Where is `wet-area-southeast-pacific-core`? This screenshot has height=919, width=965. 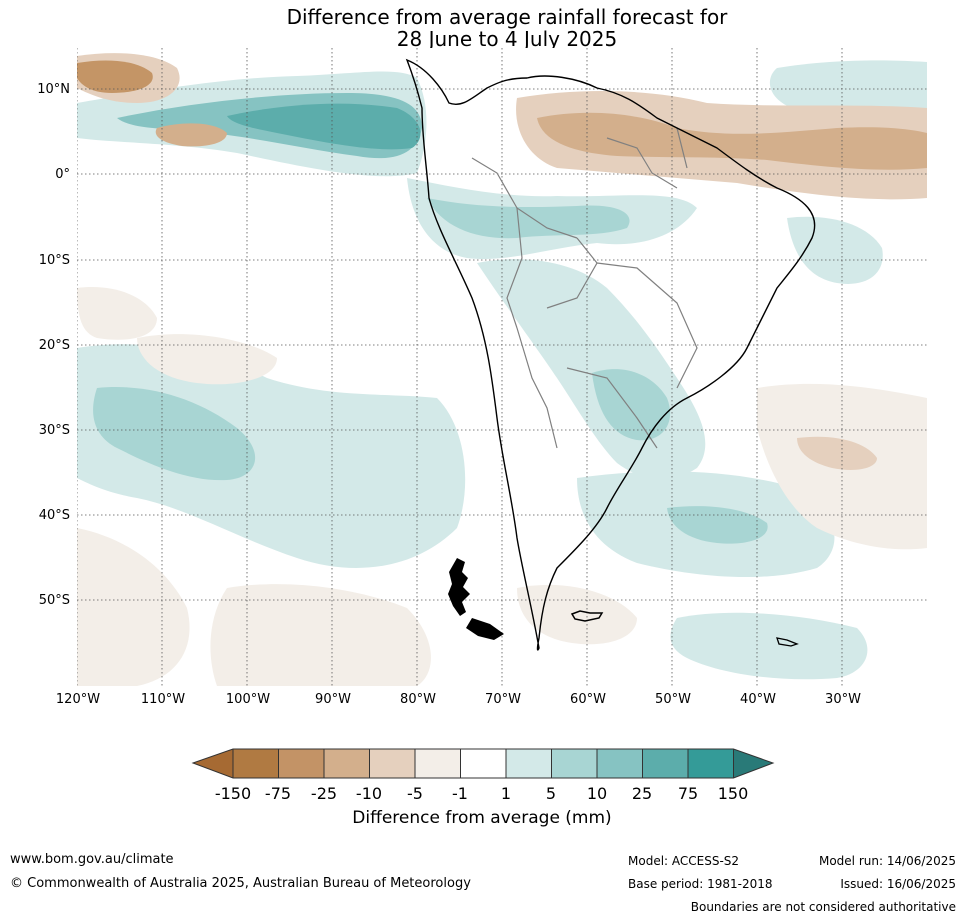
wet-area-southeast-pacific-core is located at coordinates (174, 434).